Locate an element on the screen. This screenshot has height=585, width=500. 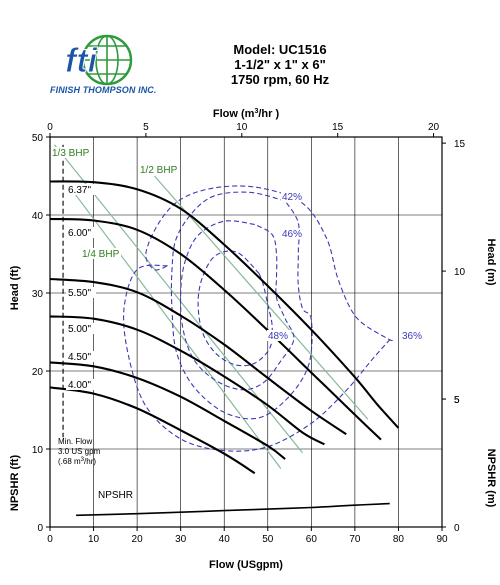
min-flow-line3a: (.68 m is located at coordinates (69, 461).